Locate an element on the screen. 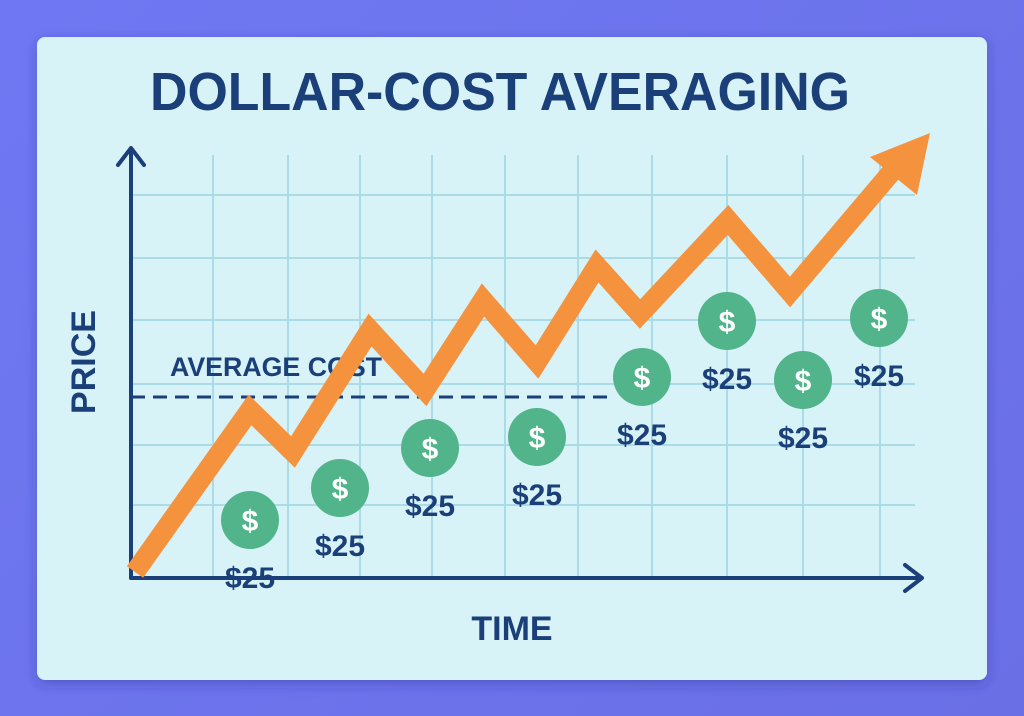  price-arrowhead is located at coordinates (900, 164).